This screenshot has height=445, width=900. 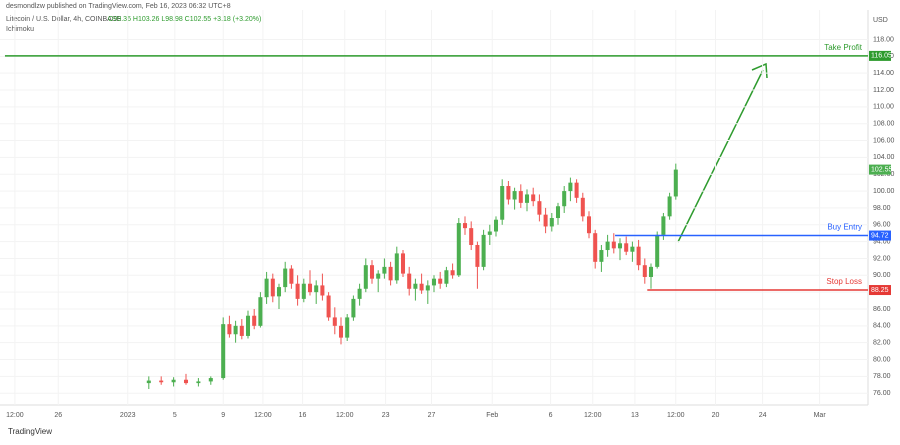 What do you see at coordinates (30, 431) in the screenshot?
I see `brand: TradingView` at bounding box center [30, 431].